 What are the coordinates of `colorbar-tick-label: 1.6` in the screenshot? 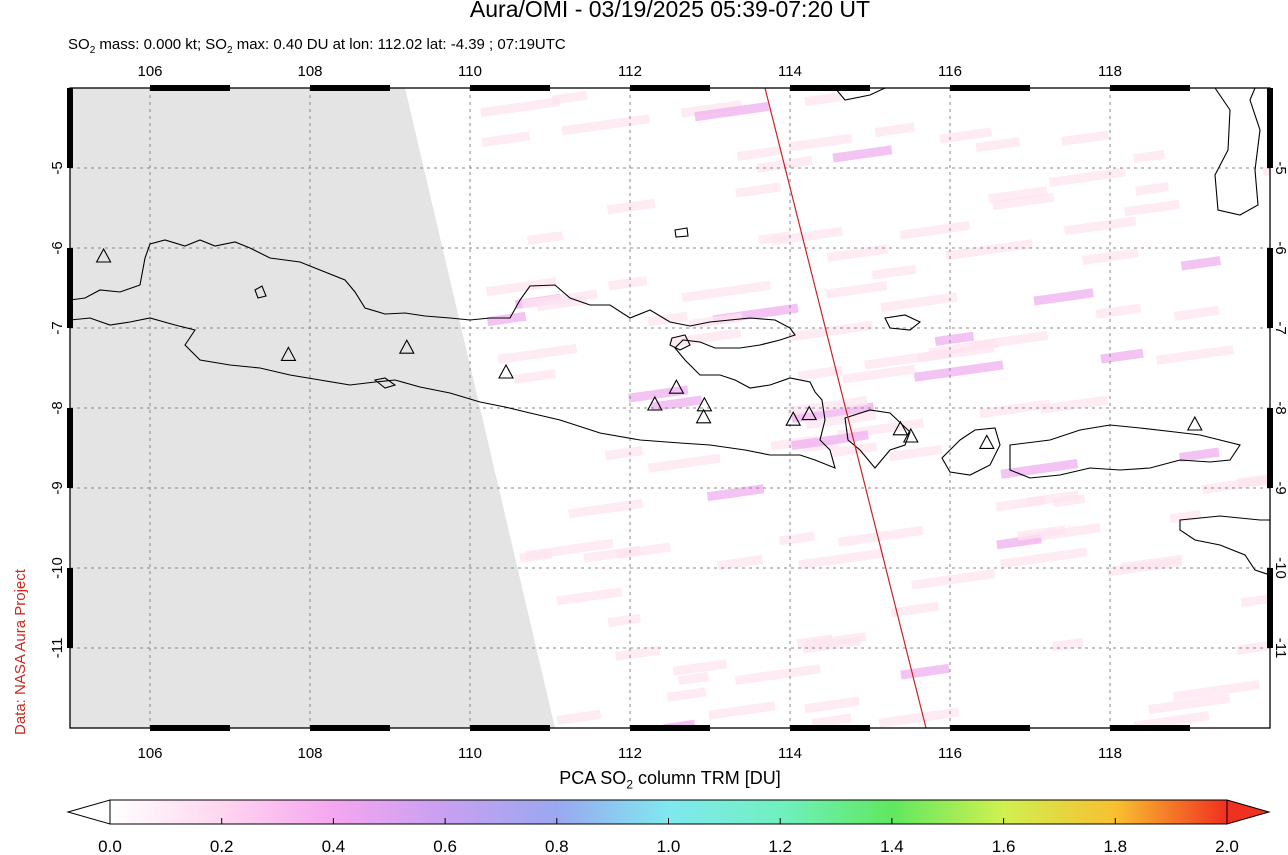 It's located at (1004, 846).